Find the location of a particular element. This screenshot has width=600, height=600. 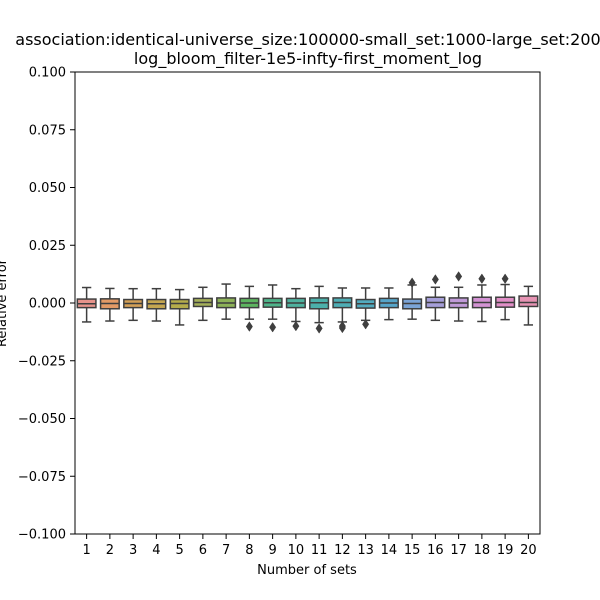

plot-area is located at coordinates (307, 302).